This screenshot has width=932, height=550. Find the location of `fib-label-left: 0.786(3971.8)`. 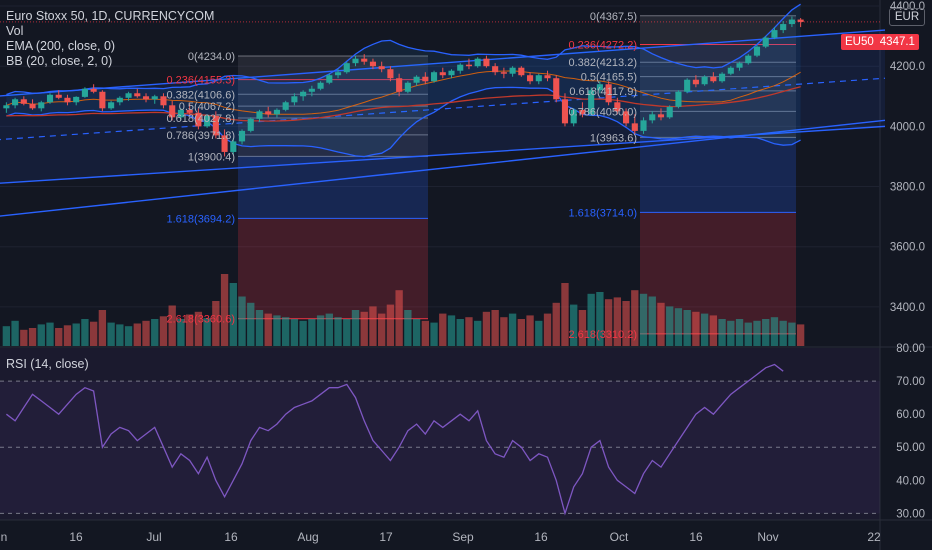

fib-label-left: 0.786(3971.8) is located at coordinates (201, 136).